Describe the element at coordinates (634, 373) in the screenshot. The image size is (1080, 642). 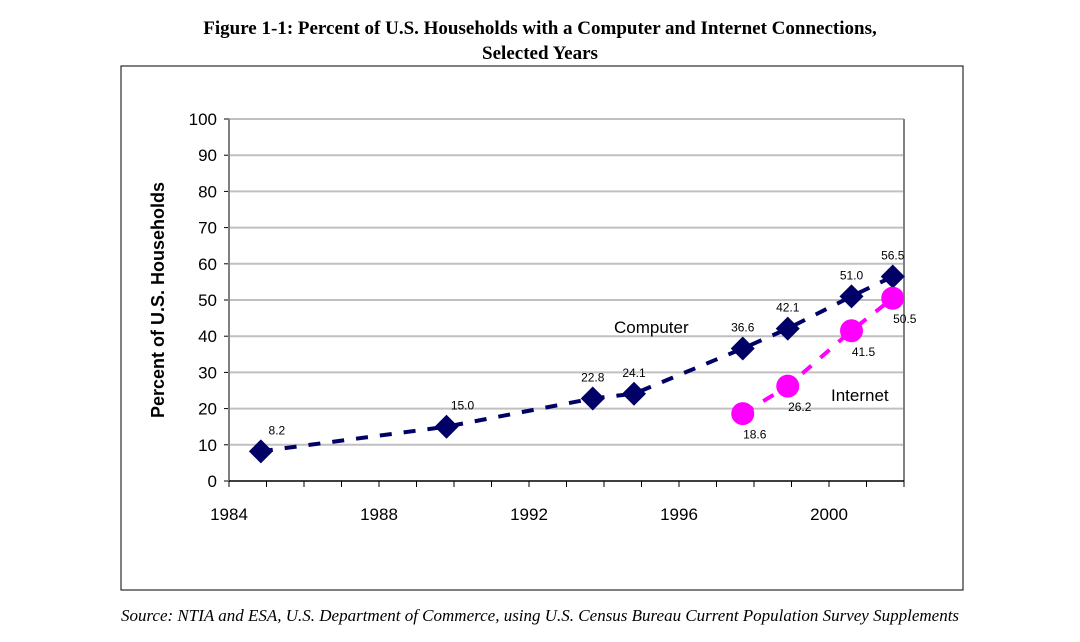
I see `data-label: 24.1` at that location.